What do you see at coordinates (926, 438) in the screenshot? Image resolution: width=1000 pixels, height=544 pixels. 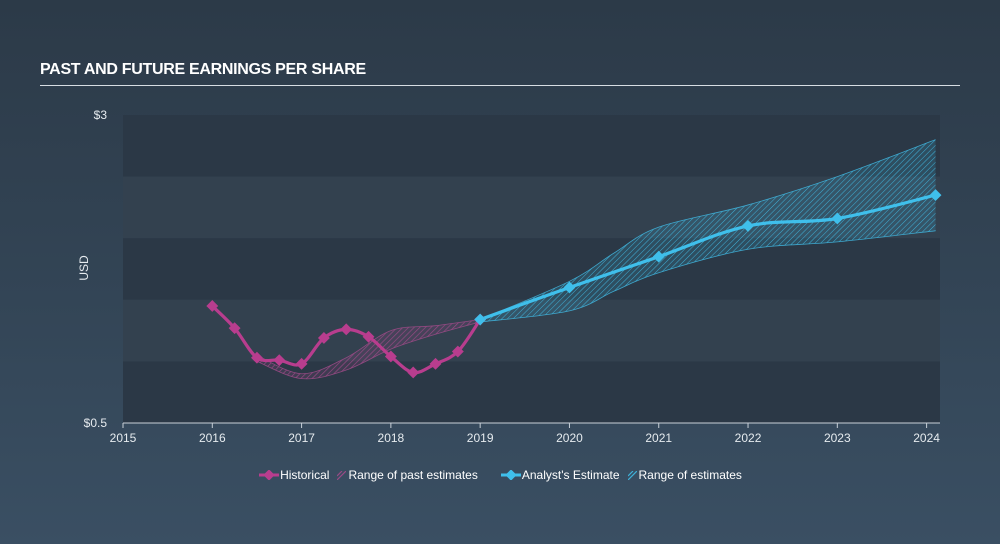 I see `x-tick-label: 2024` at bounding box center [926, 438].